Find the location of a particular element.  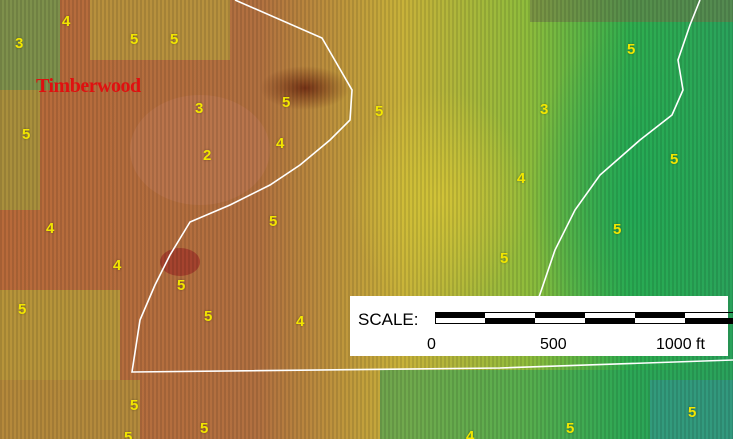

scale-bar is located at coordinates (584, 318).